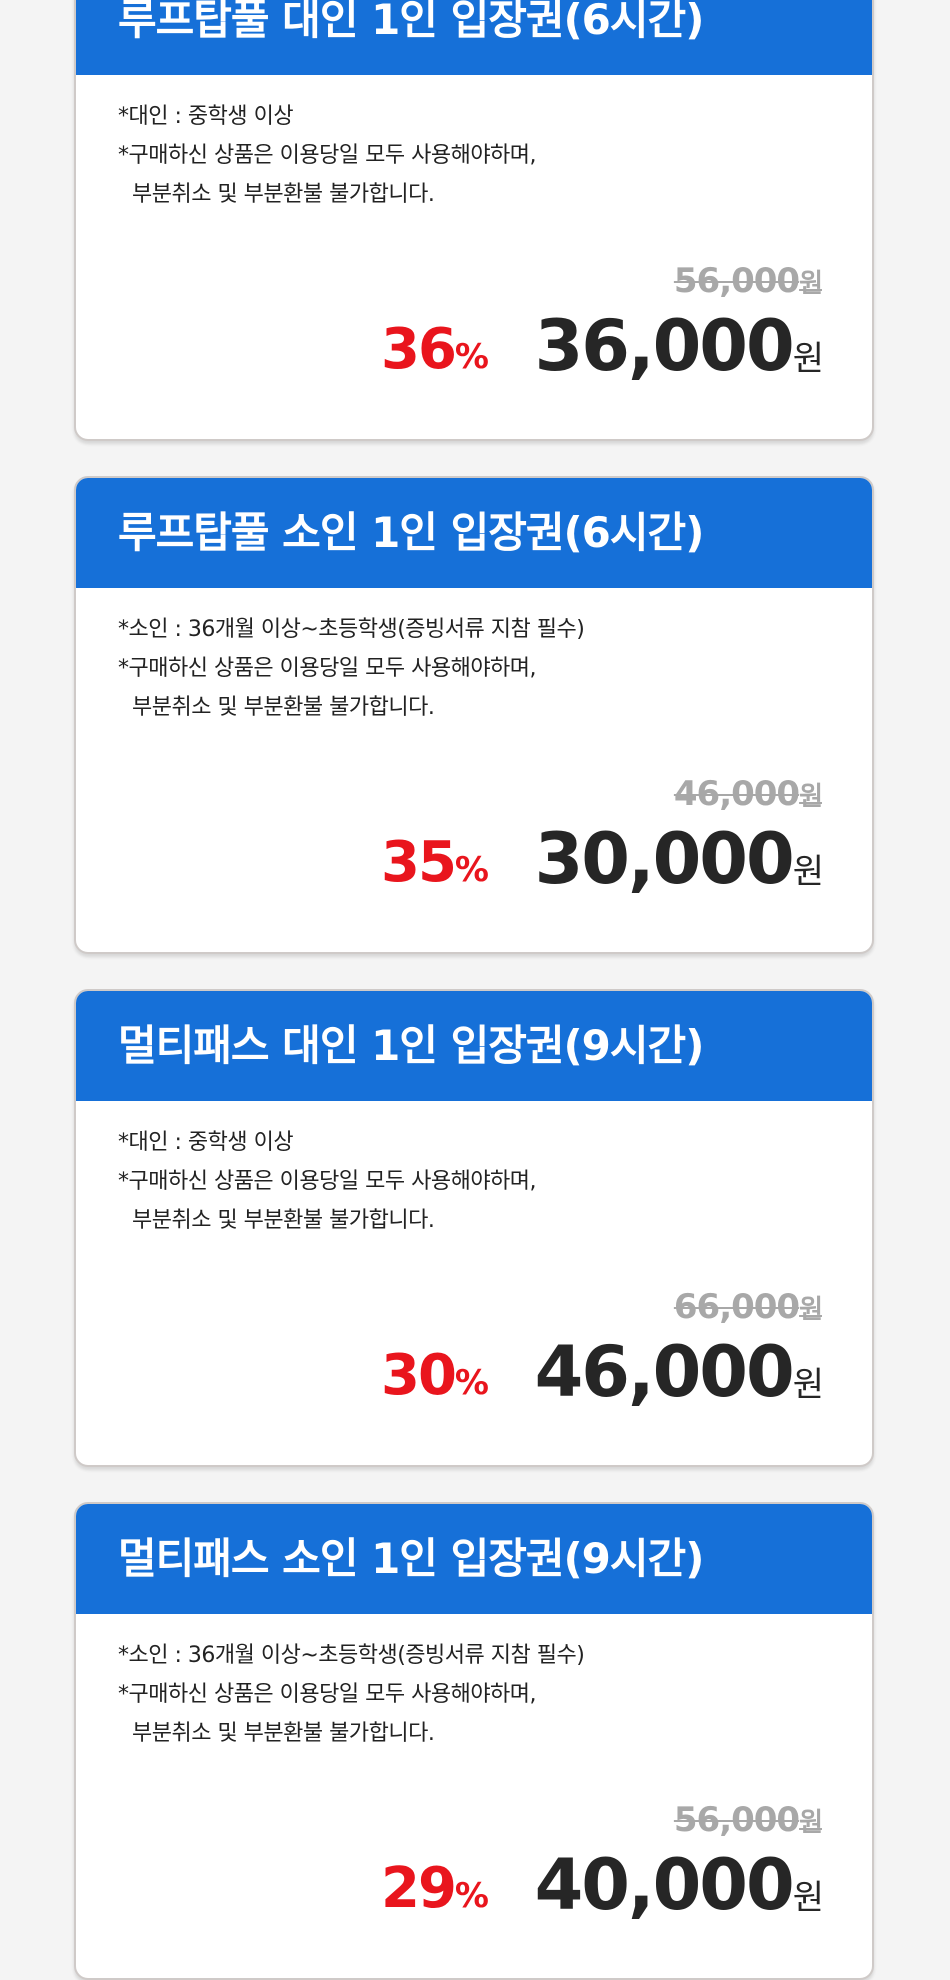 This screenshot has height=1980, width=950. What do you see at coordinates (736, 794) in the screenshot?
I see `original-price-value: 46,000` at bounding box center [736, 794].